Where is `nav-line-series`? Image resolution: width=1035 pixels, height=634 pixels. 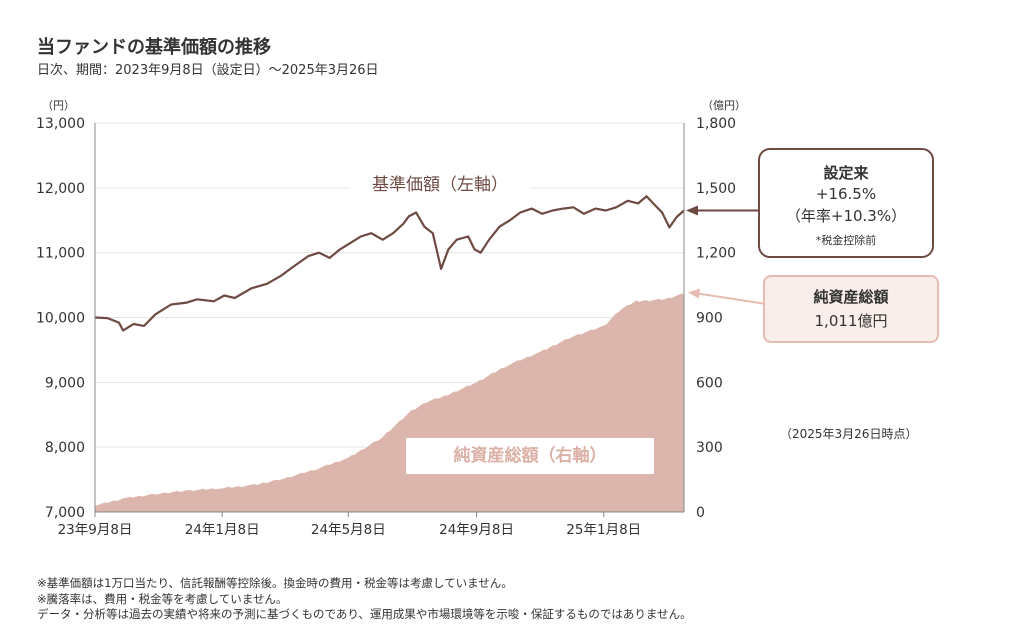 nav-line-series is located at coordinates (389, 263).